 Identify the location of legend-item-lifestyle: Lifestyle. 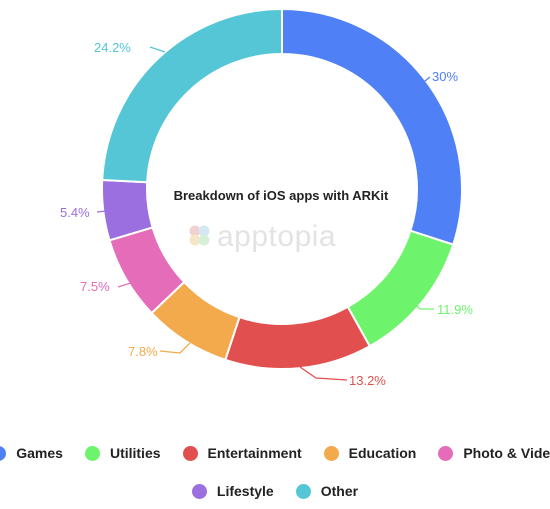
(232, 491).